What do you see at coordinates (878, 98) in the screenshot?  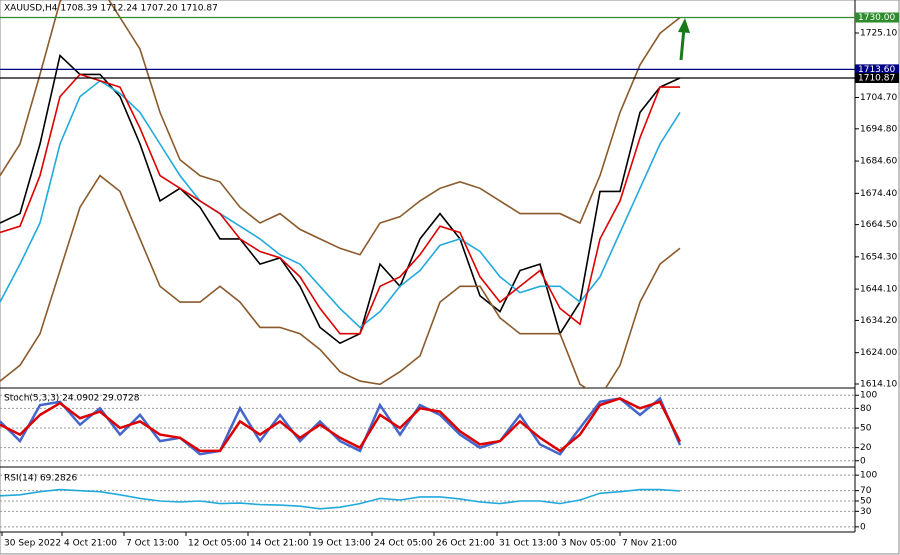 I see `y-tick-label: 1704.70` at bounding box center [878, 98].